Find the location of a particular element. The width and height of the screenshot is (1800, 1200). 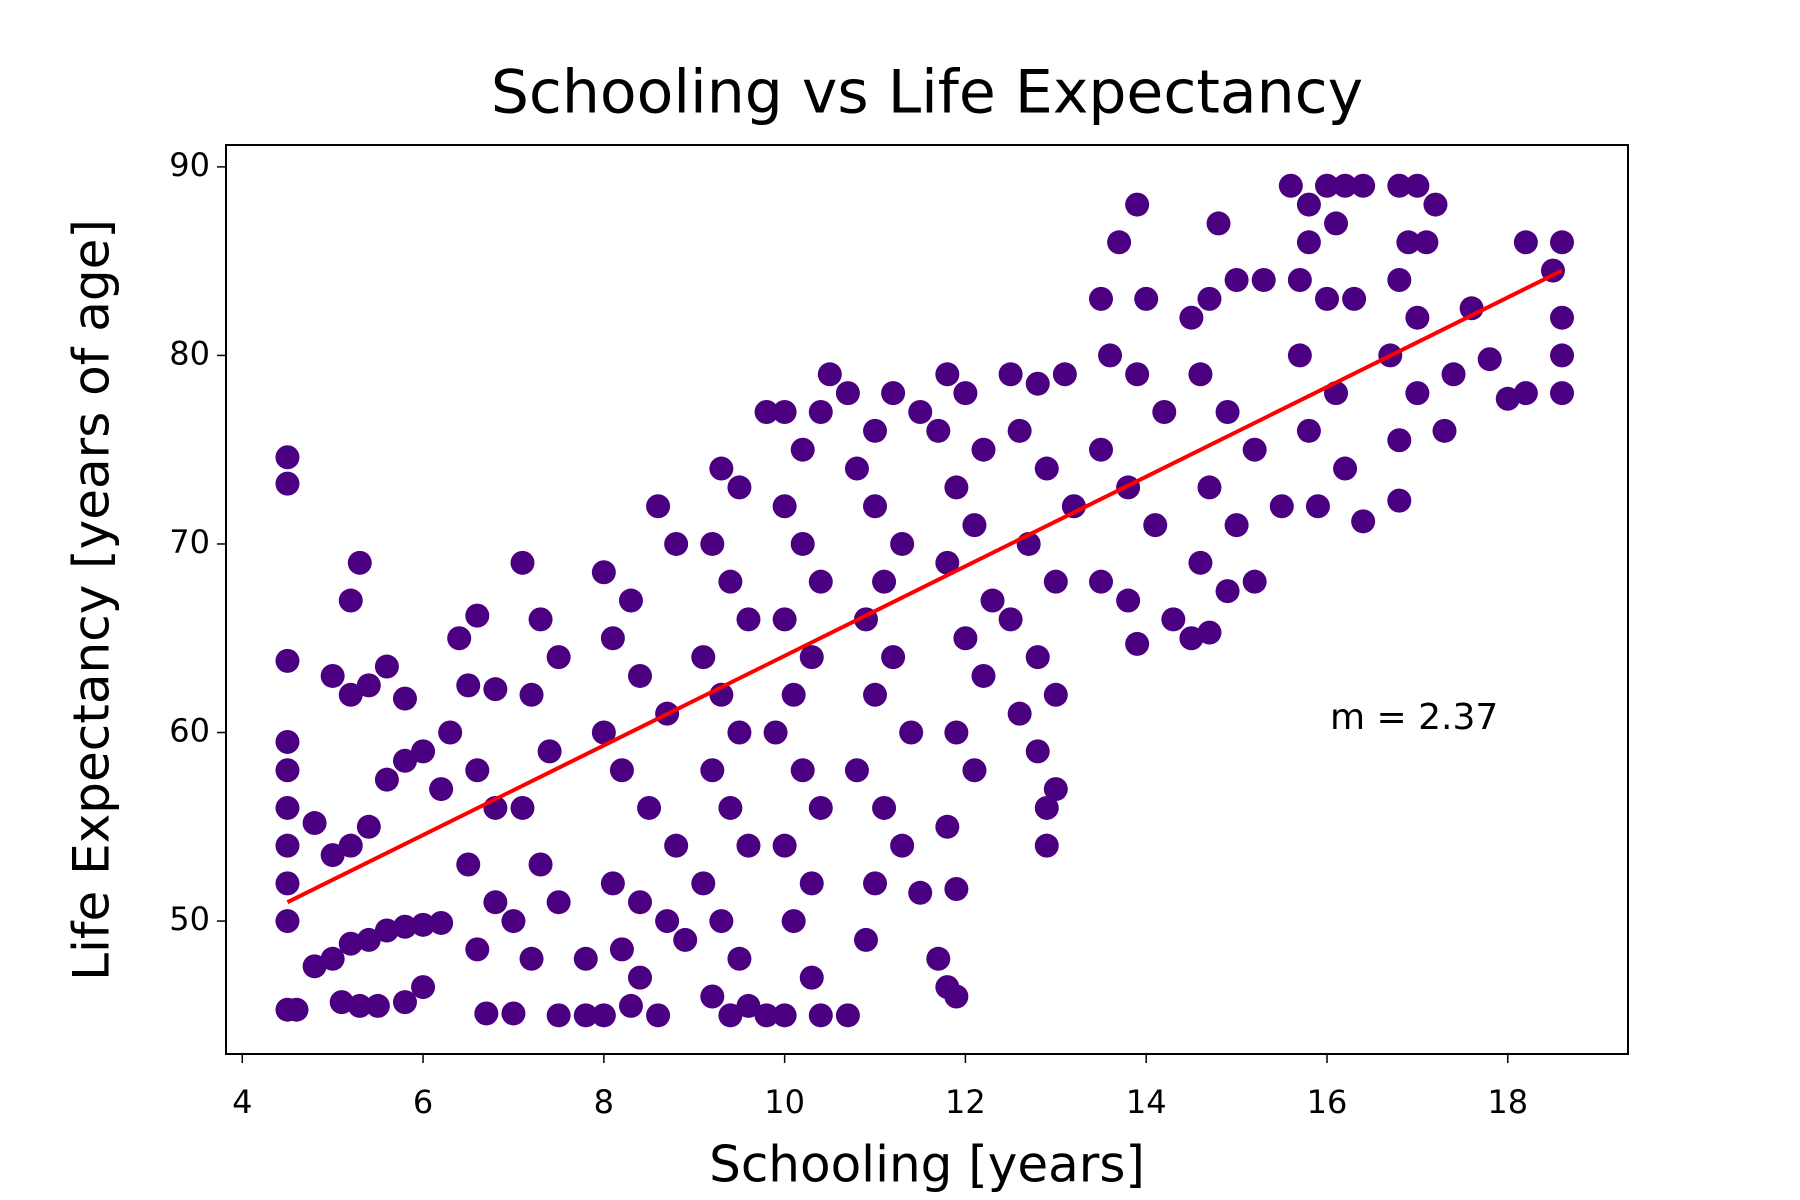

x-tick-label: 18 is located at coordinates (1507, 1102).